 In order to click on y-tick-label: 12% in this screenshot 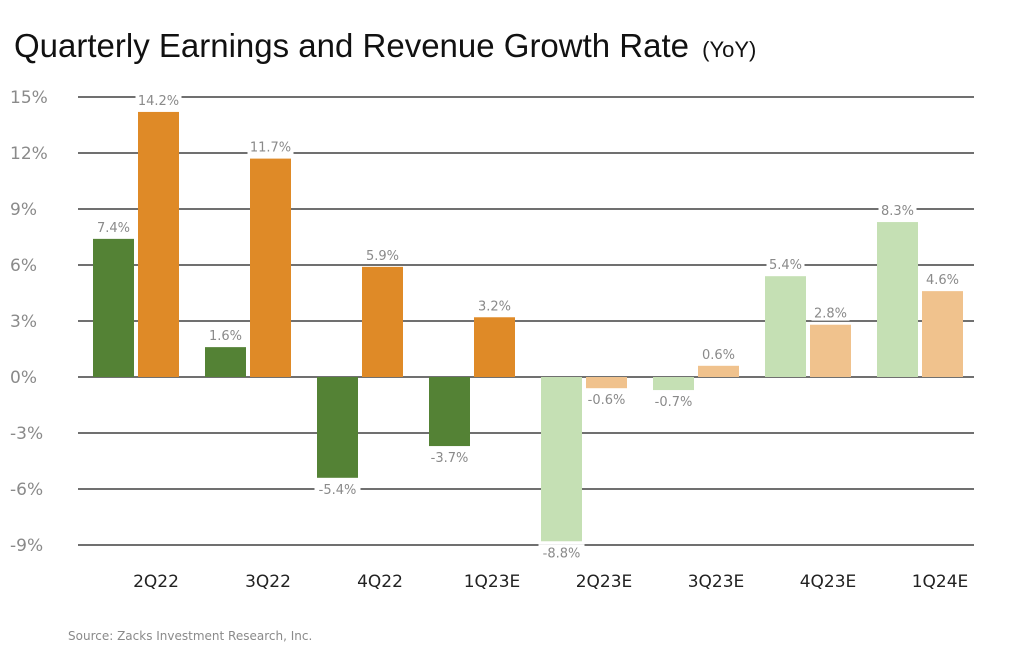, I will do `click(29, 154)`.